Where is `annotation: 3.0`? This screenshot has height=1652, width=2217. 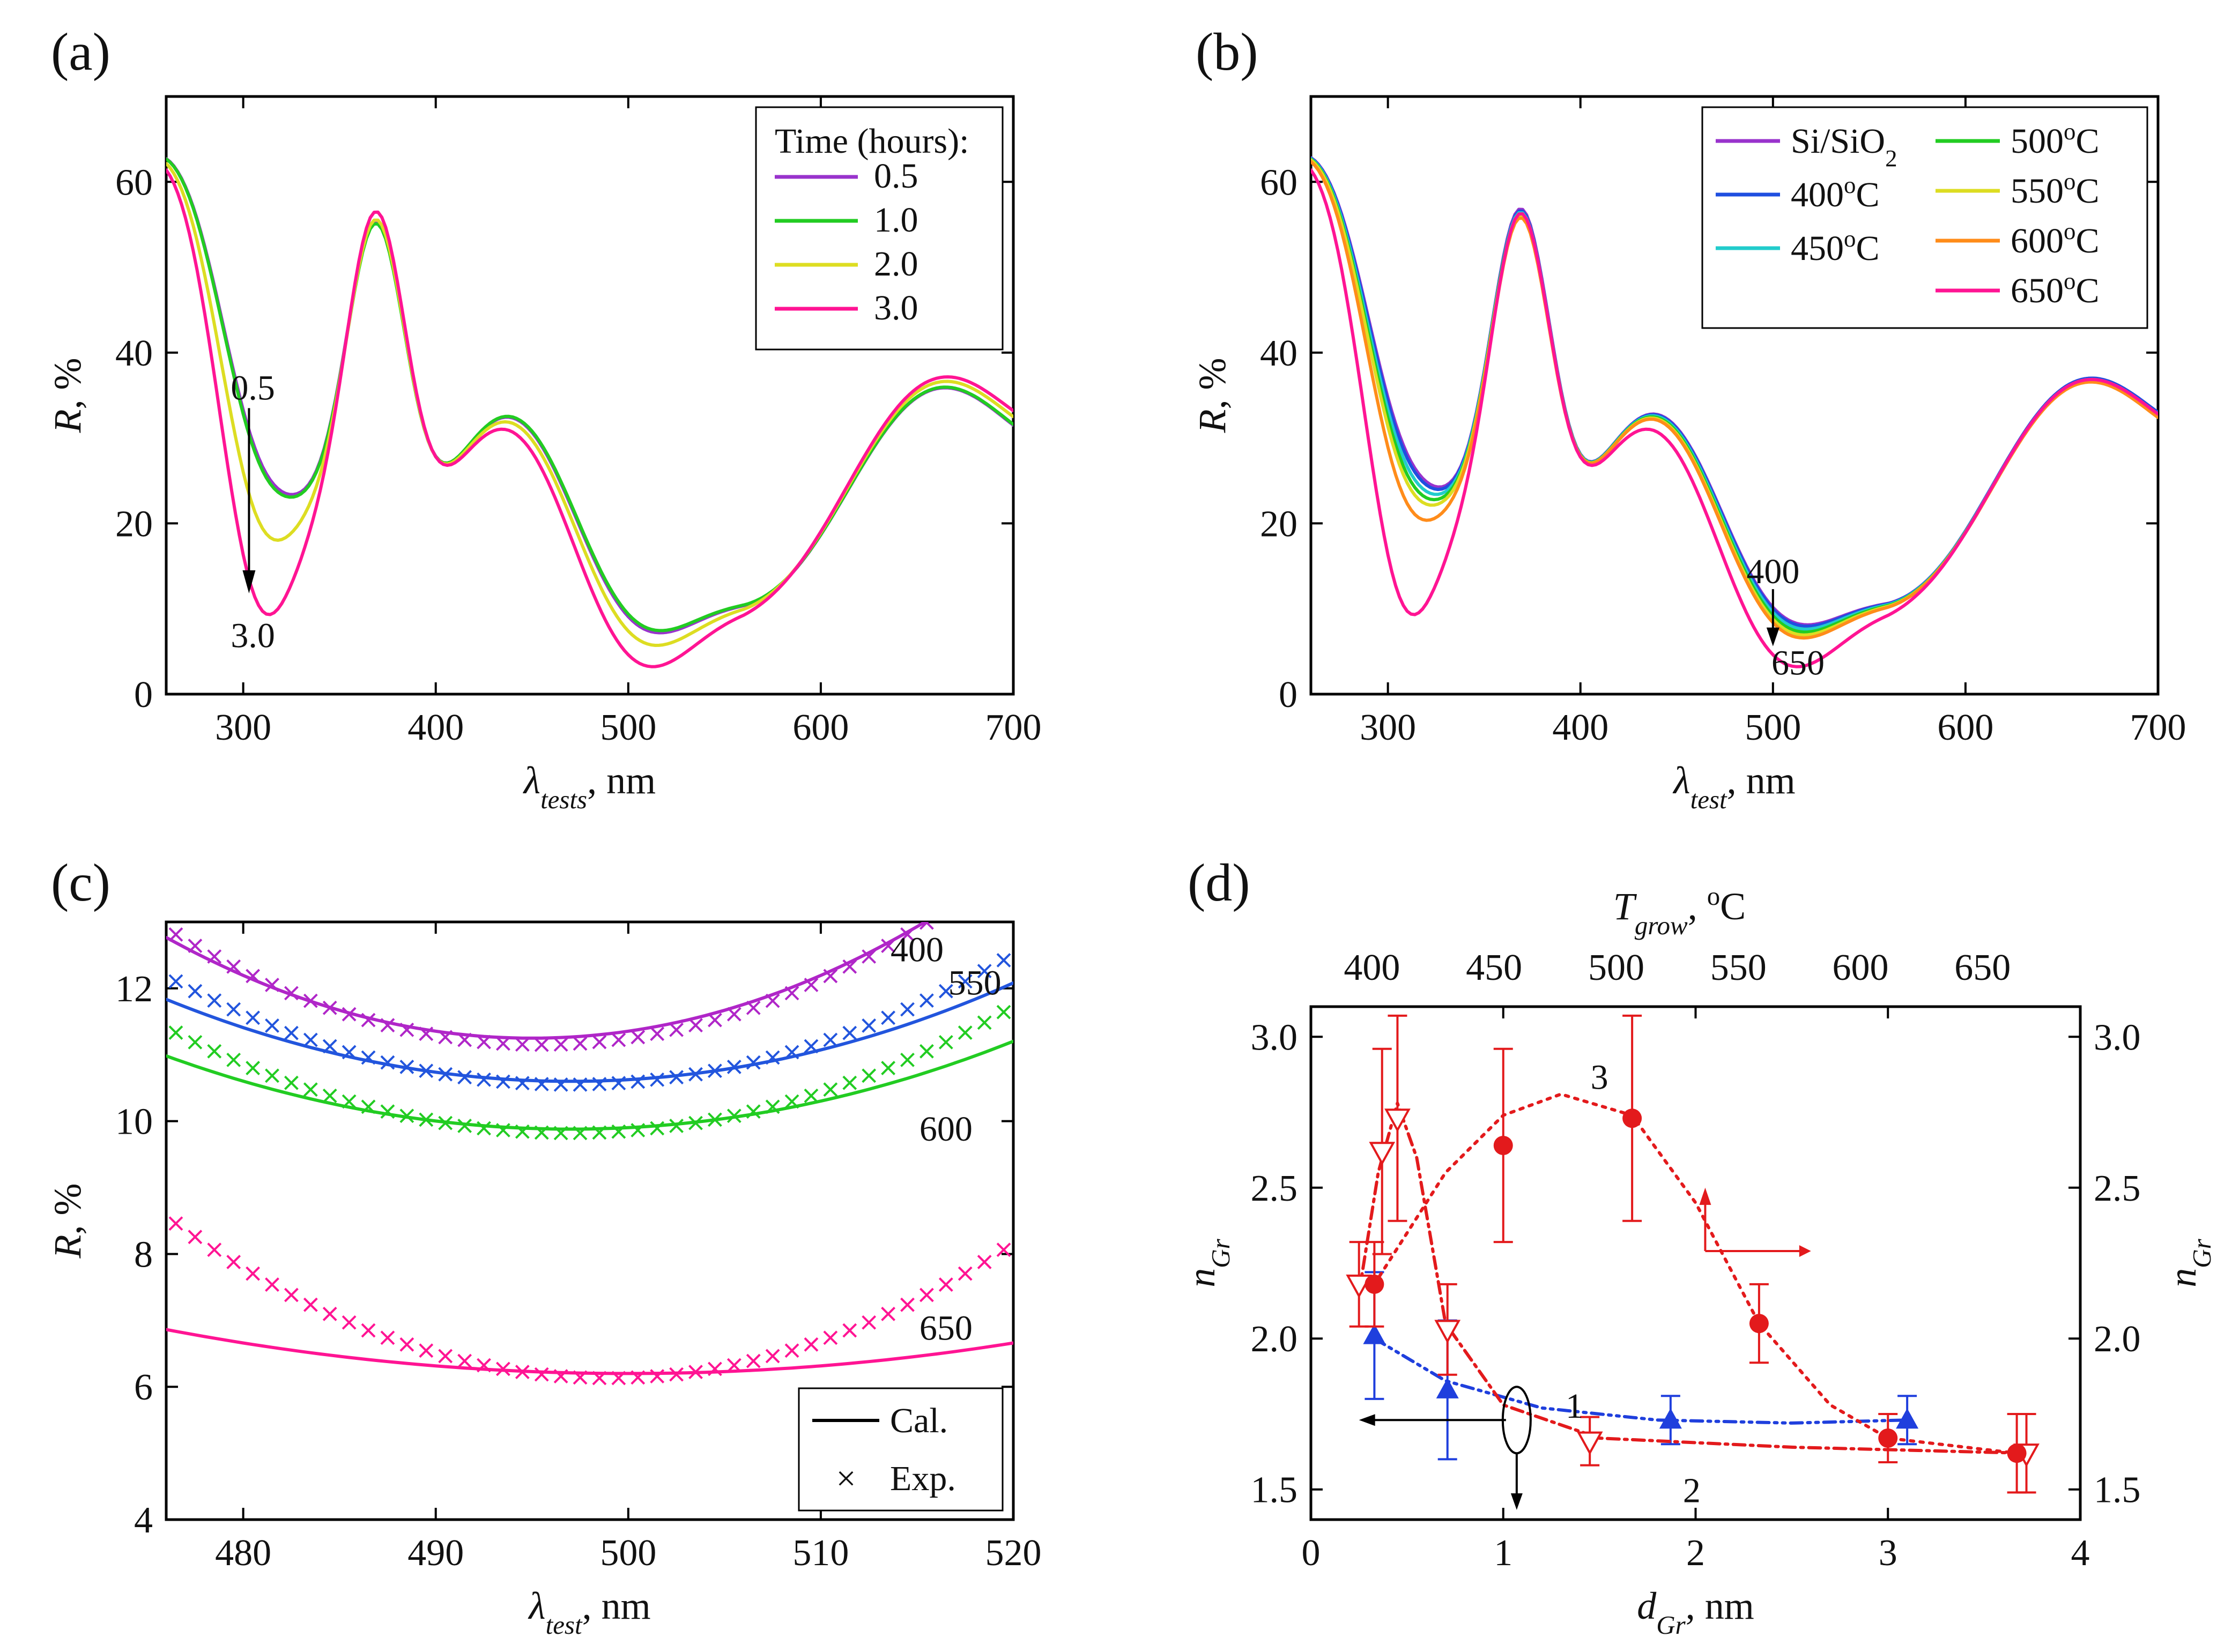
annotation: 3.0 is located at coordinates (253, 636).